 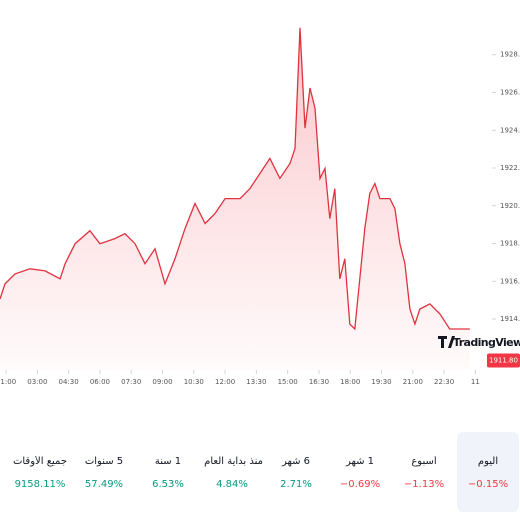 I want to click on y-tick-label: 1914.00, so click(x=510, y=319).